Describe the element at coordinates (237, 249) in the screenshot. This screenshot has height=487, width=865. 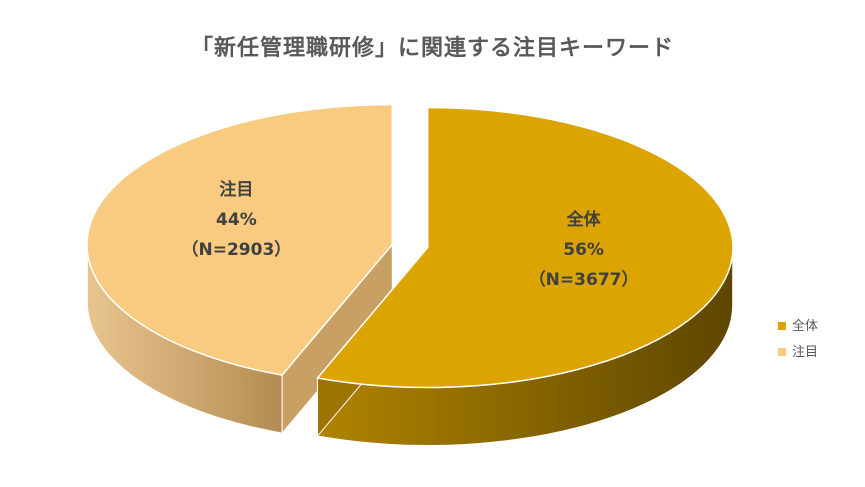
I see `slice-2-n-label: （N=2903）` at that location.